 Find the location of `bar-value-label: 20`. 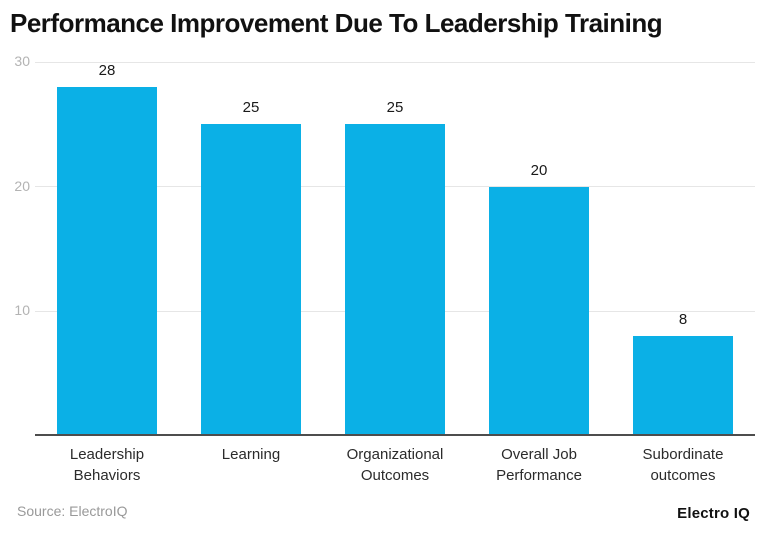

bar-value-label: 20 is located at coordinates (539, 170).